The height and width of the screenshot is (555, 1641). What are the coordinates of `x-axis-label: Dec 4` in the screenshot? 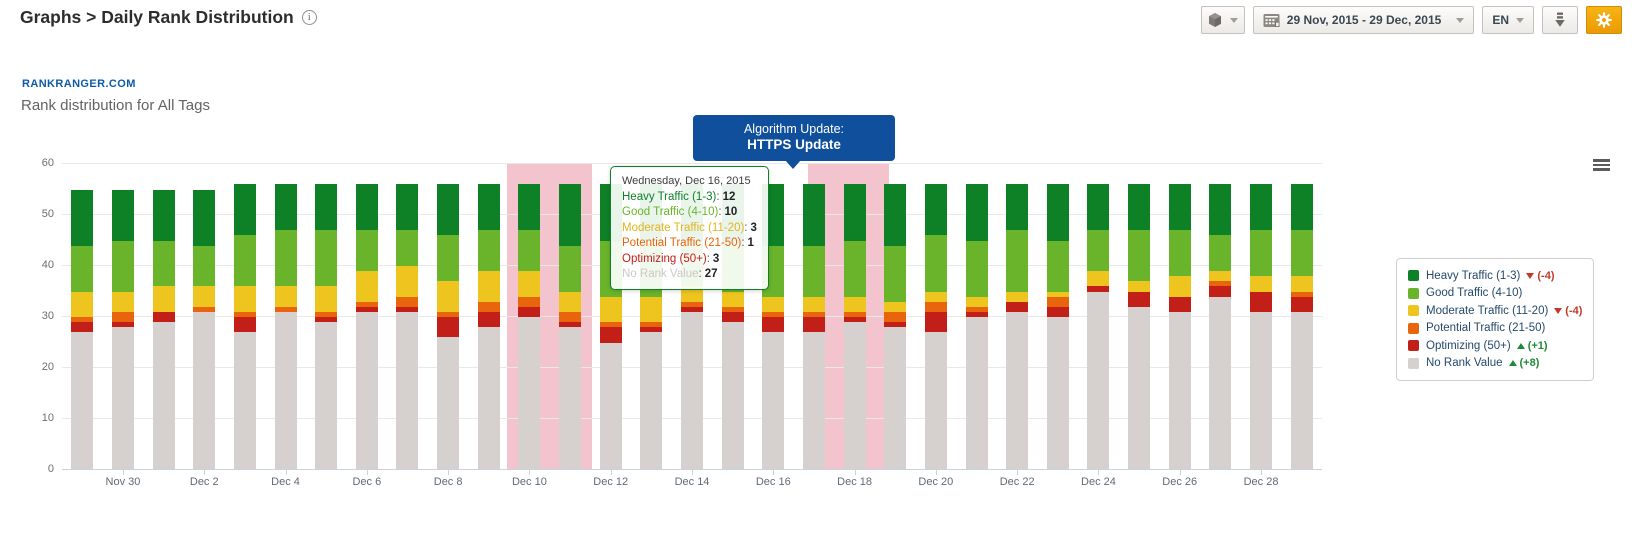 It's located at (285, 482).